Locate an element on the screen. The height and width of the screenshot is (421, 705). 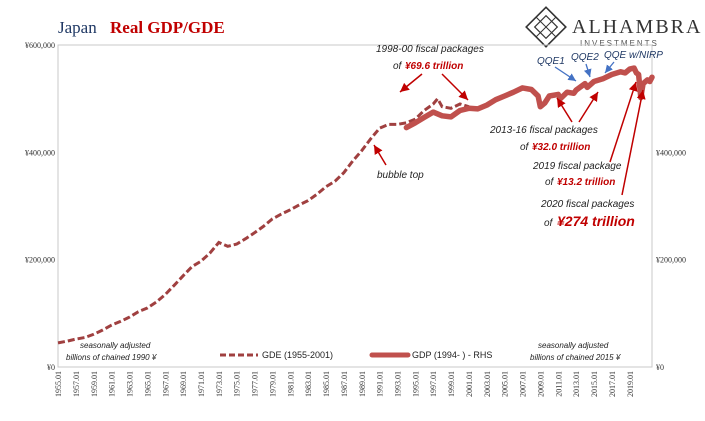
y-axis-right: ¥0 ¥200,000 ¥400,000 is located at coordinates (671, 260).